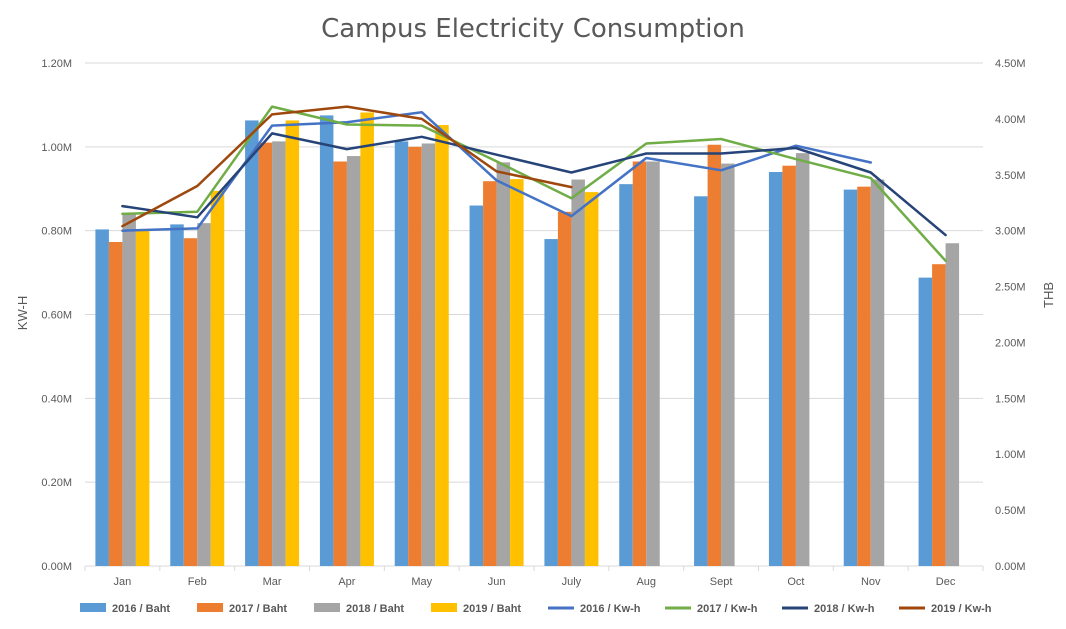  Describe the element at coordinates (610, 609) in the screenshot. I see `legend-label: 2016 / Kw-h` at that location.